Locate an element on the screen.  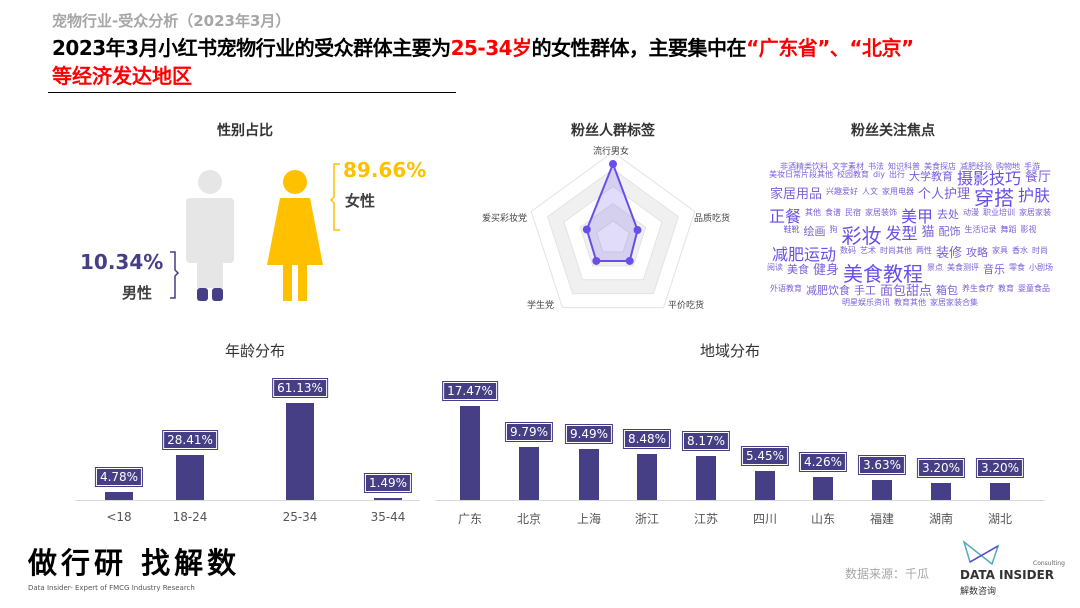
cloud-word: 音乐 is located at coordinates (994, 269).